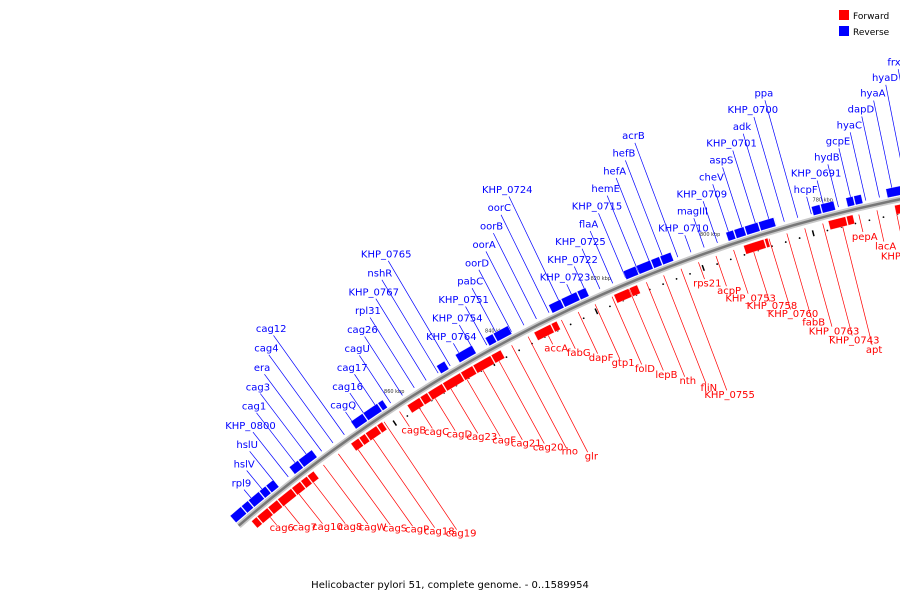  Describe the element at coordinates (793, 314) in the screenshot. I see `forward-gene-label: KHP_0760` at that location.